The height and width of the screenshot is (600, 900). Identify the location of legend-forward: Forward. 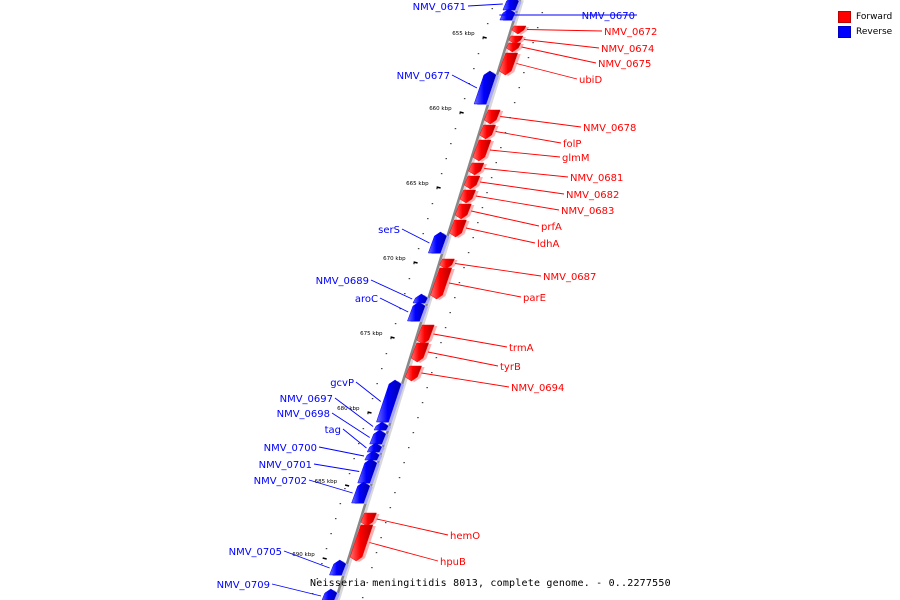
(865, 16).